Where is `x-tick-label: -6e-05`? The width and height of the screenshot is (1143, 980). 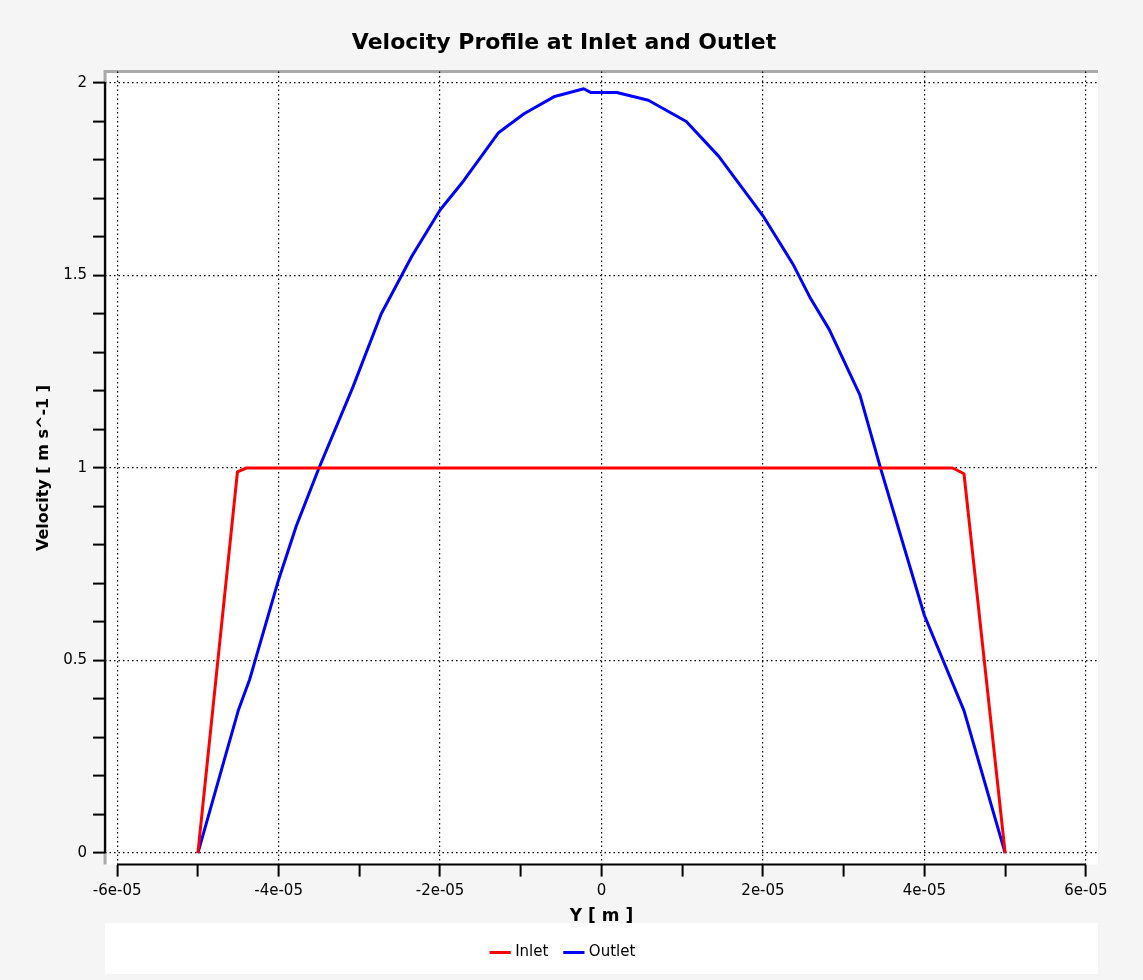
x-tick-label: -6e-05 is located at coordinates (117, 890).